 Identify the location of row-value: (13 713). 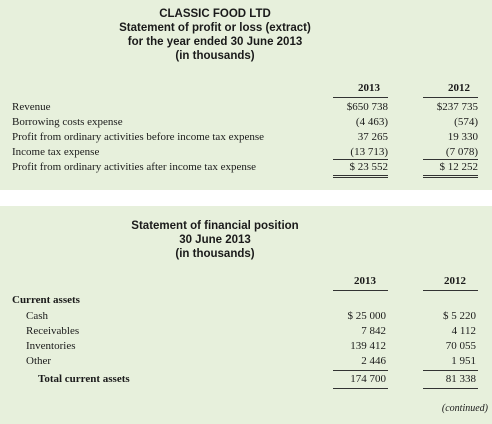
(369, 152).